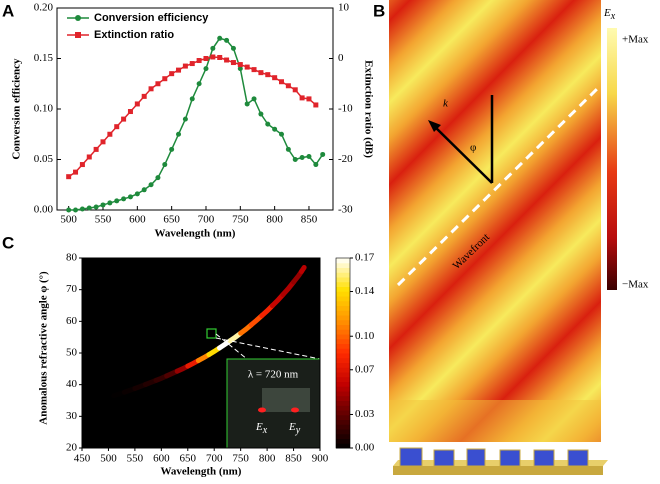  Describe the element at coordinates (368, 109) in the screenshot. I see `y2-axis-label: Extinction ratio (dB)` at that location.